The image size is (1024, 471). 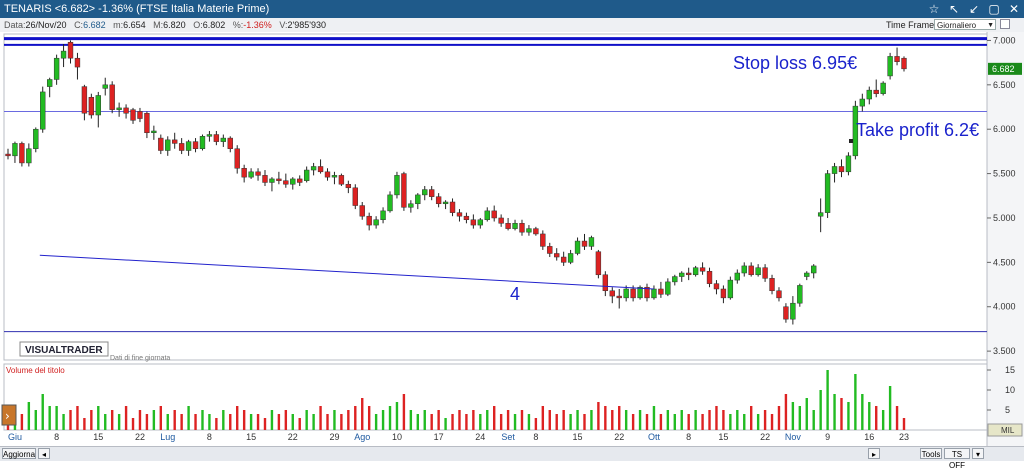 What do you see at coordinates (1005, 68) in the screenshot?
I see `price-badge-box` at bounding box center [1005, 68].